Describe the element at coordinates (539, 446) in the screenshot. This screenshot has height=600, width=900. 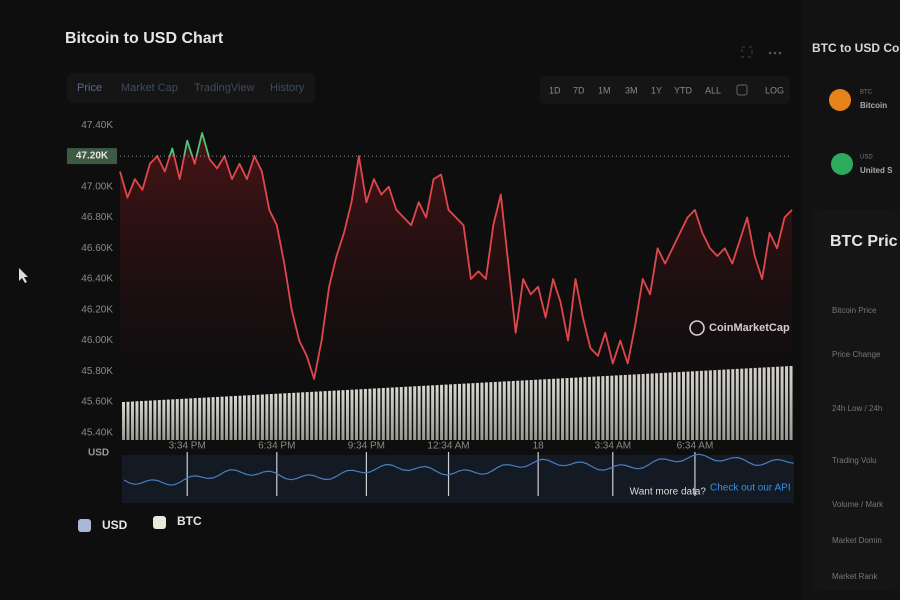
I see `x-tick-label: 18` at that location.